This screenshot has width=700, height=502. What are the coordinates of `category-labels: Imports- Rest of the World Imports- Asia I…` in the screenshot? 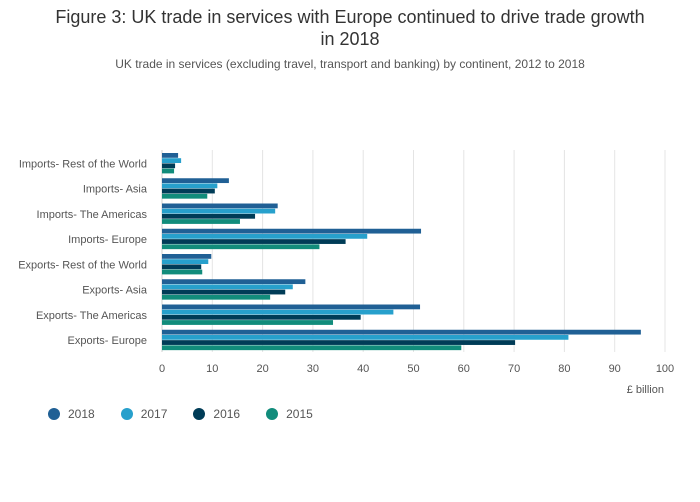 It's located at (83, 252).